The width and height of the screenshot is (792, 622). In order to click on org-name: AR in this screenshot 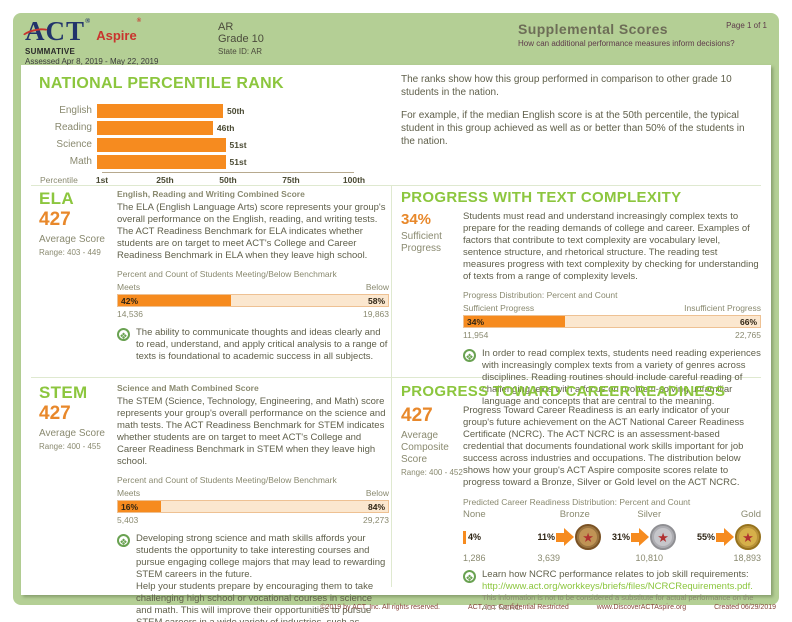, I will do `click(226, 27)`.